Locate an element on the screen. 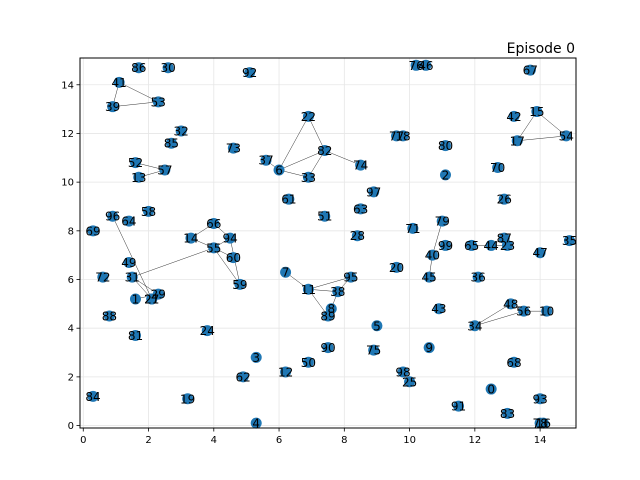 The height and width of the screenshot is (480, 640). node-label-76: 76 is located at coordinates (415, 66).